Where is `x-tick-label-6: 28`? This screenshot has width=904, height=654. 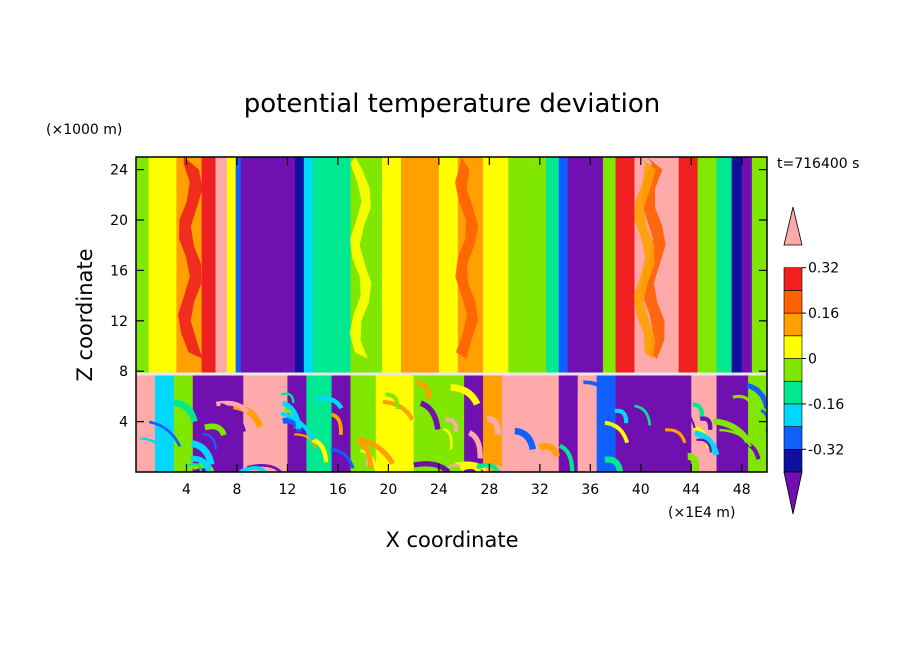 x-tick-label-6: 28 is located at coordinates (489, 490).